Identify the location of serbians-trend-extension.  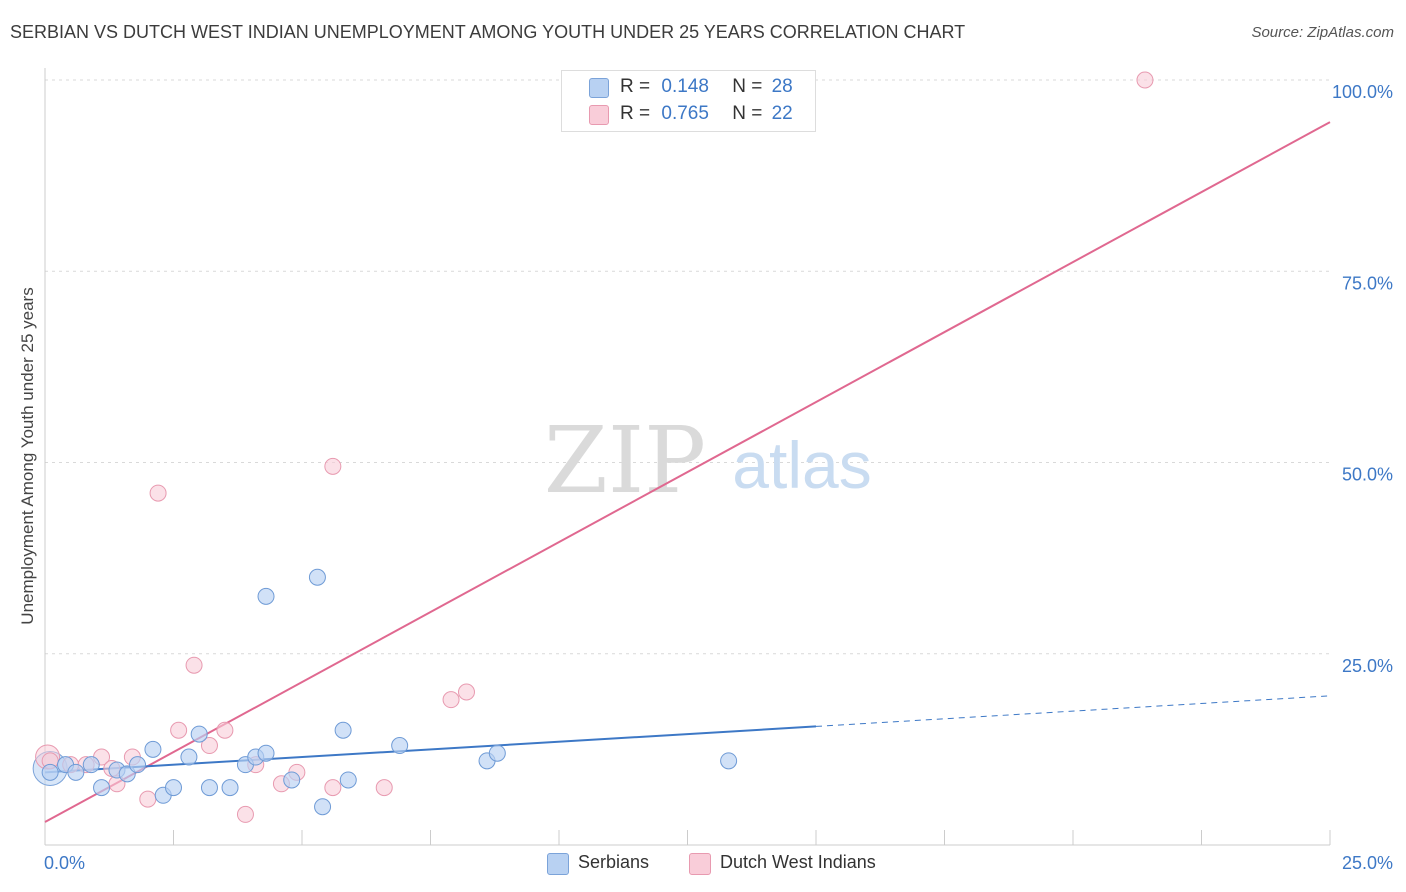
(1073, 711).